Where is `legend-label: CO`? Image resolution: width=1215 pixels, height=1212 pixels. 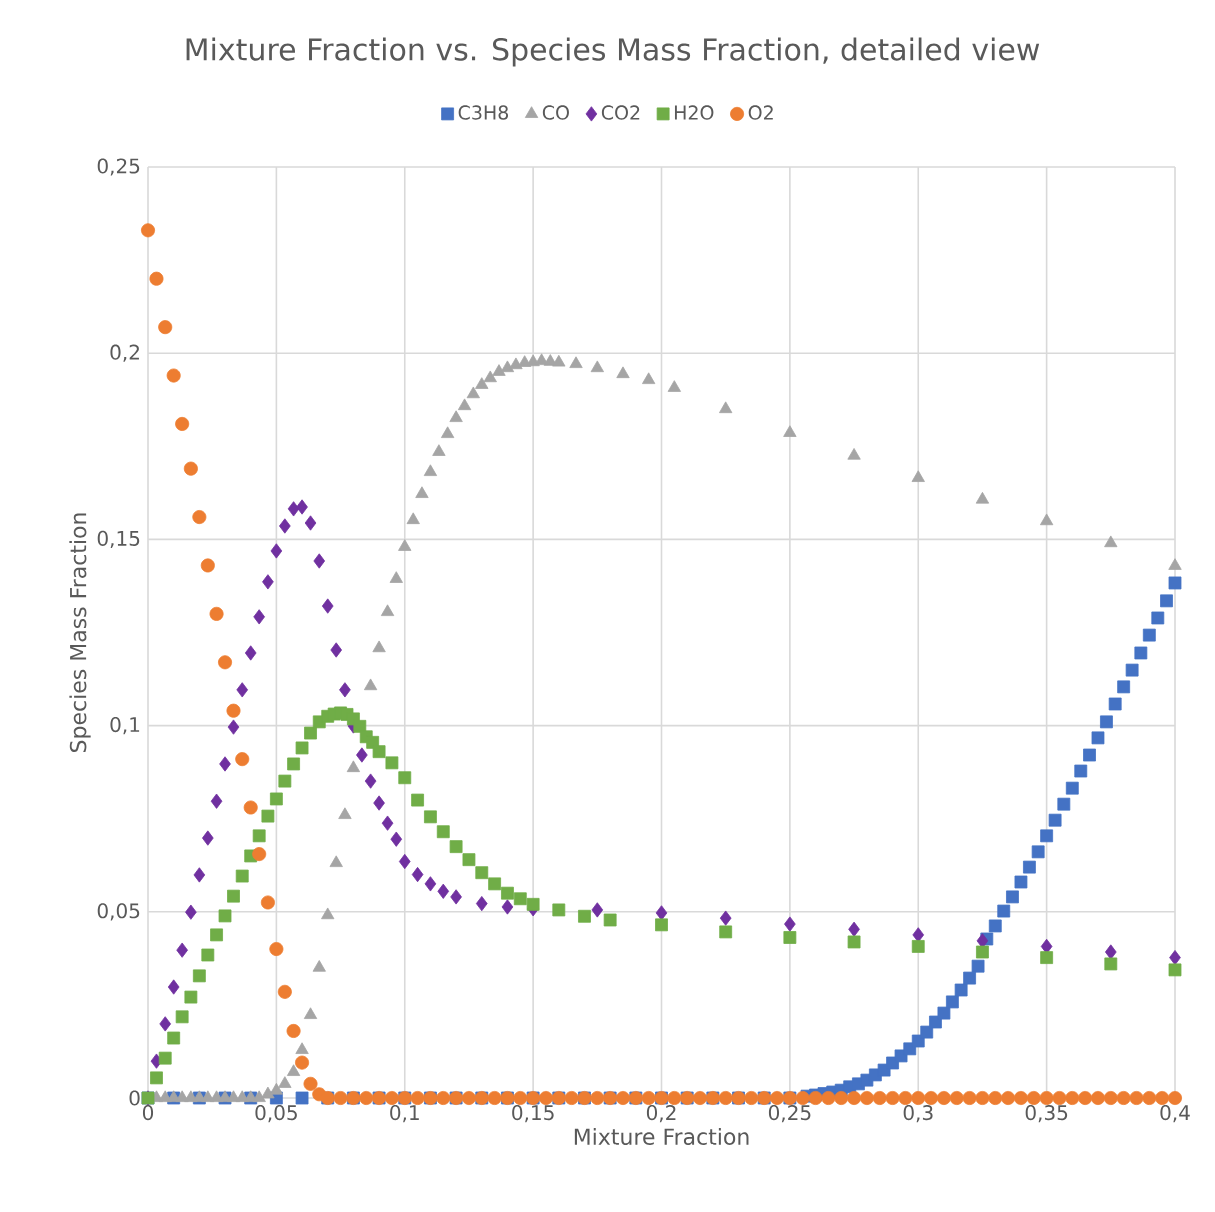 legend-label: CO is located at coordinates (555, 112).